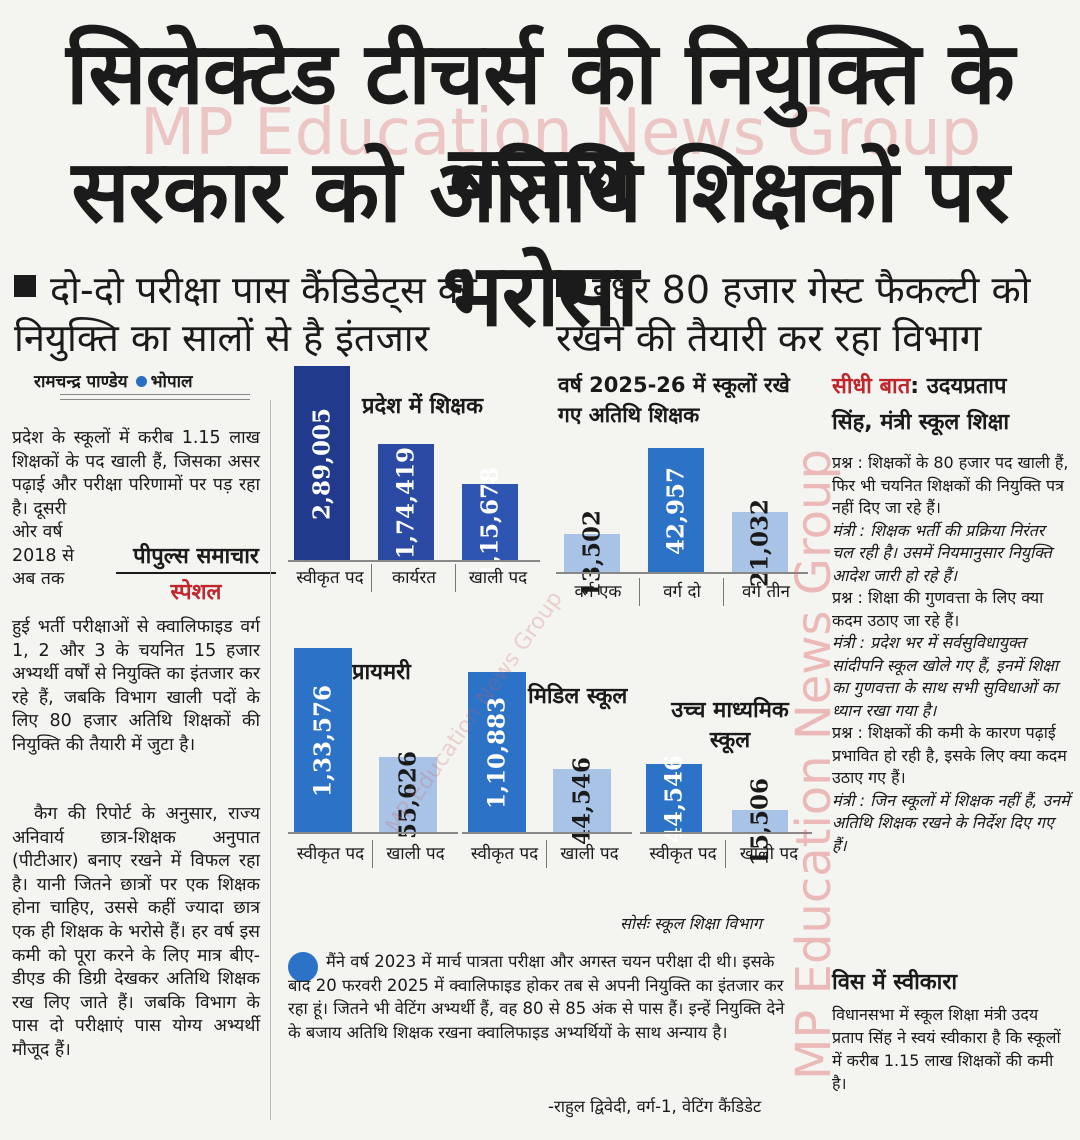 This screenshot has width=1080, height=1140. I want to click on accepted-heading: विस में स्वीकारा, so click(895, 982).